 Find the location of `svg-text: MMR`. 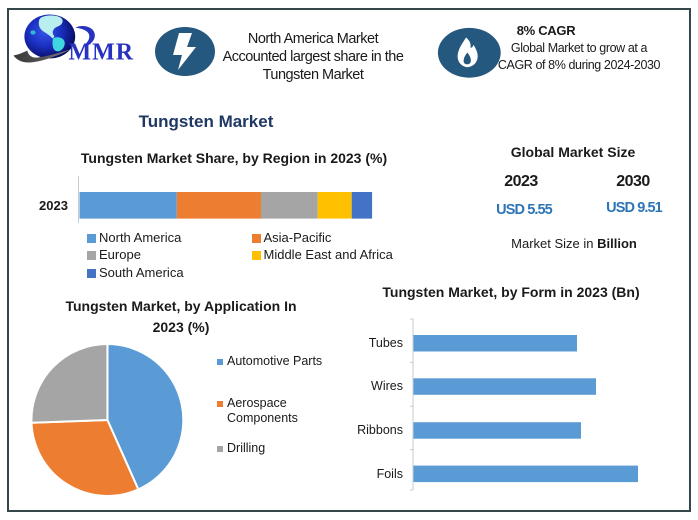

svg-text: MMR is located at coordinates (102, 53).